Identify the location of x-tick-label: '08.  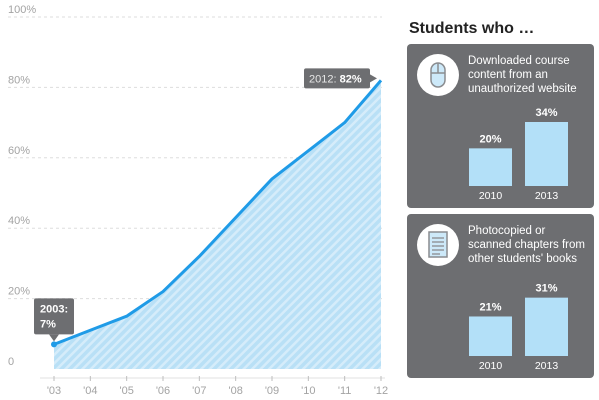
(235, 391).